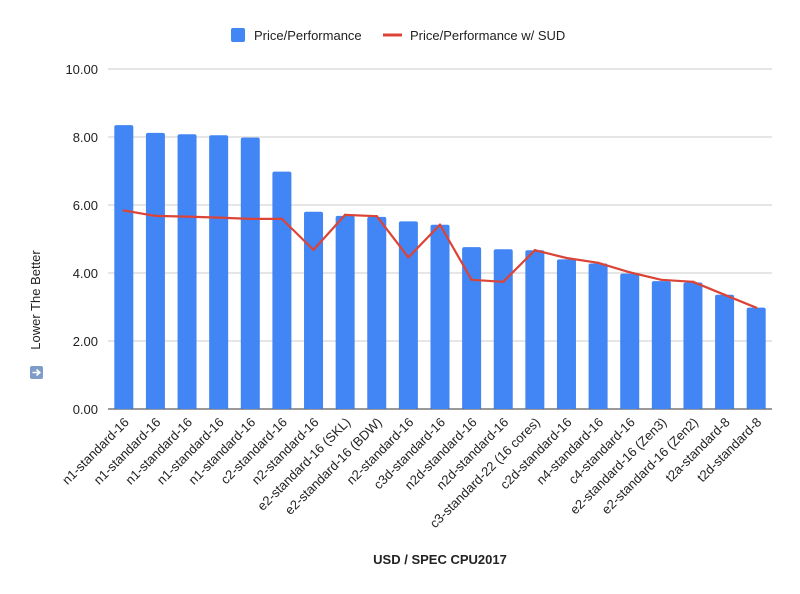 The height and width of the screenshot is (594, 800). What do you see at coordinates (36, 372) in the screenshot?
I see `down-arrow-icon` at bounding box center [36, 372].